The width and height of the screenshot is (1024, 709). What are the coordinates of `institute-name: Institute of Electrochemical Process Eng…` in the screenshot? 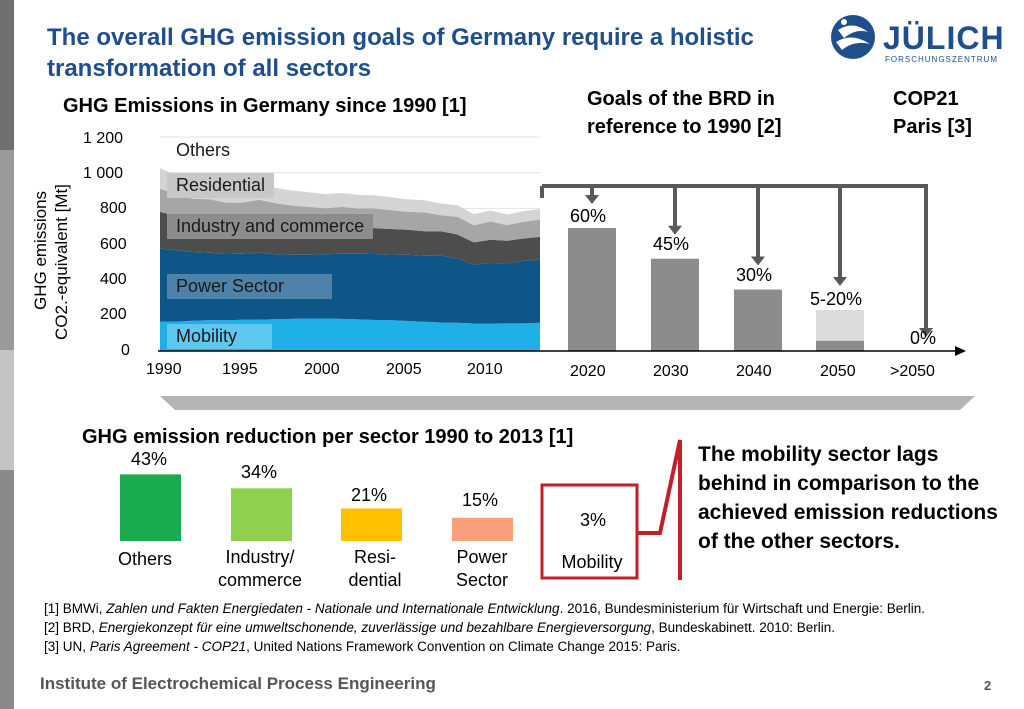 It's located at (238, 683).